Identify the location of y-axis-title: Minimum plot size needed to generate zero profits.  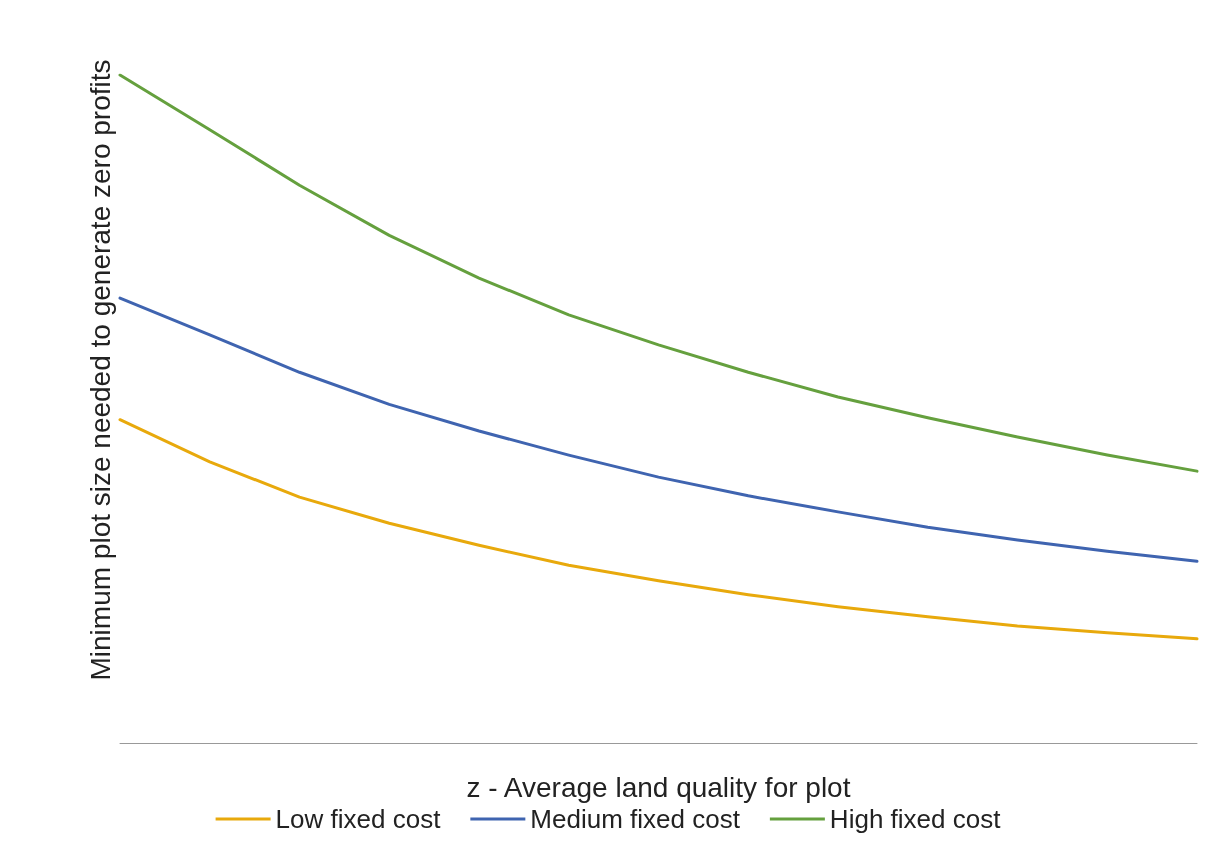
(100, 370).